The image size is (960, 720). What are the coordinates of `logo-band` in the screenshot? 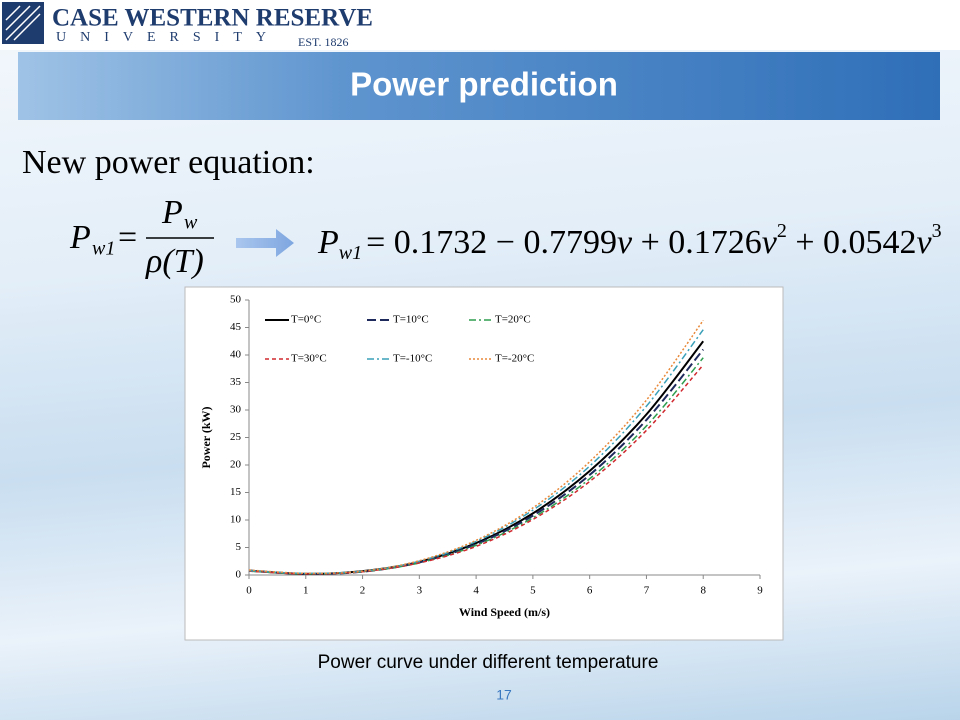 It's located at (480, 25).